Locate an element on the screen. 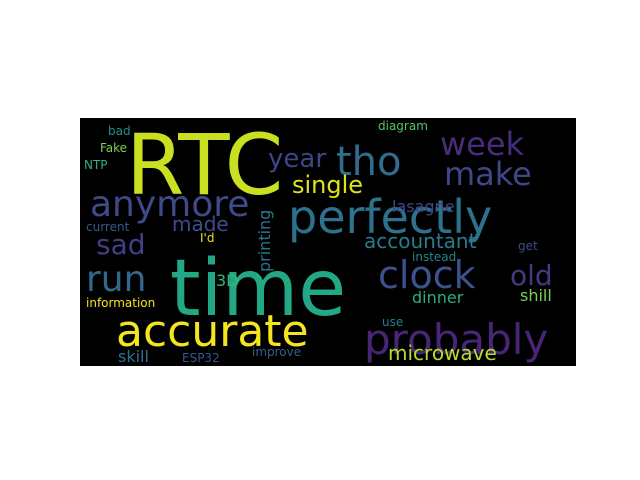 The height and width of the screenshot is (480, 640). word-rtc: RTC is located at coordinates (204, 166).